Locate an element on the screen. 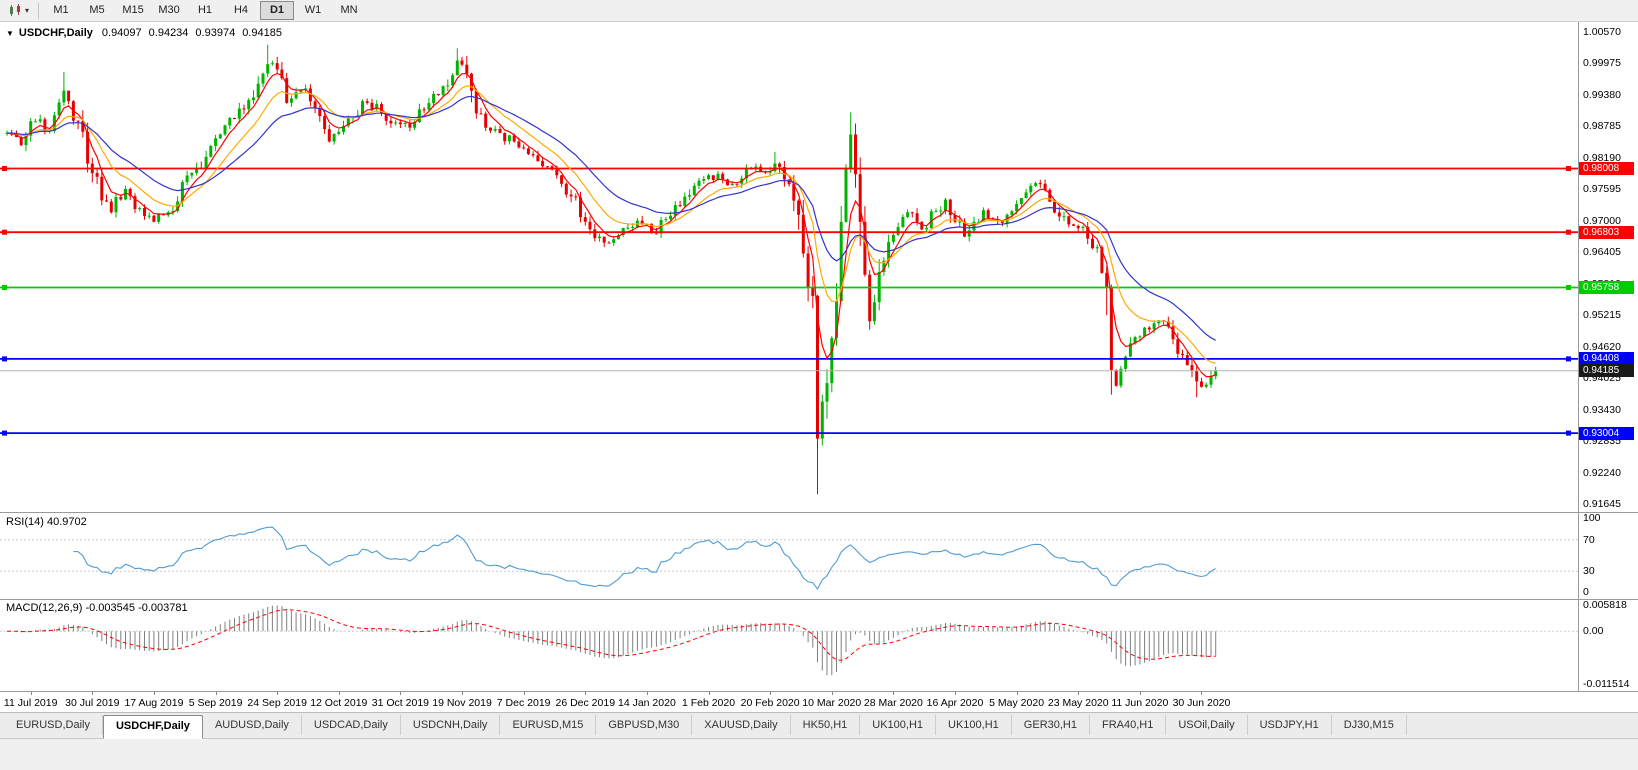 The height and width of the screenshot is (770, 1638). date-axis-label: 31 Oct 2019 is located at coordinates (400, 703).